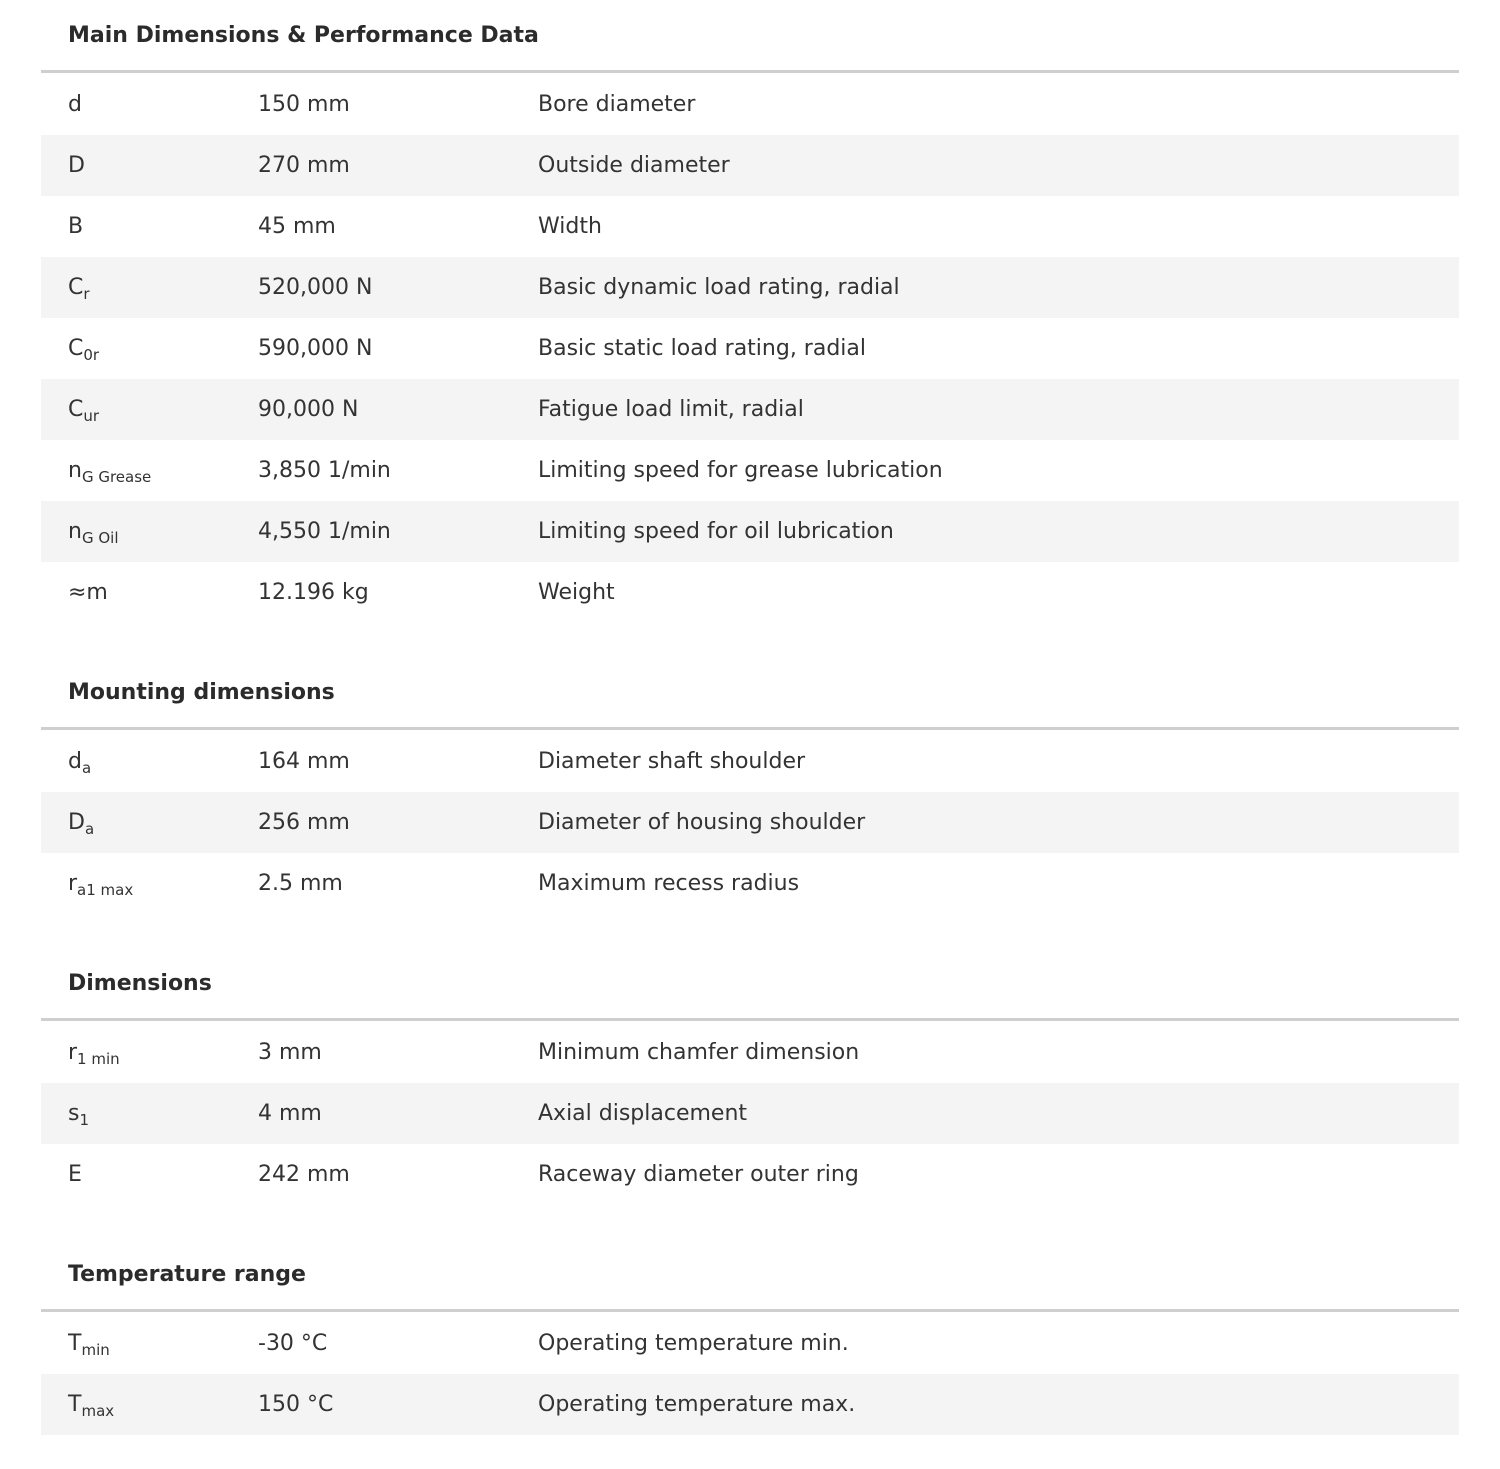 The height and width of the screenshot is (1469, 1500). What do you see at coordinates (296, 1404) in the screenshot?
I see `value-cell: 150 °C` at bounding box center [296, 1404].